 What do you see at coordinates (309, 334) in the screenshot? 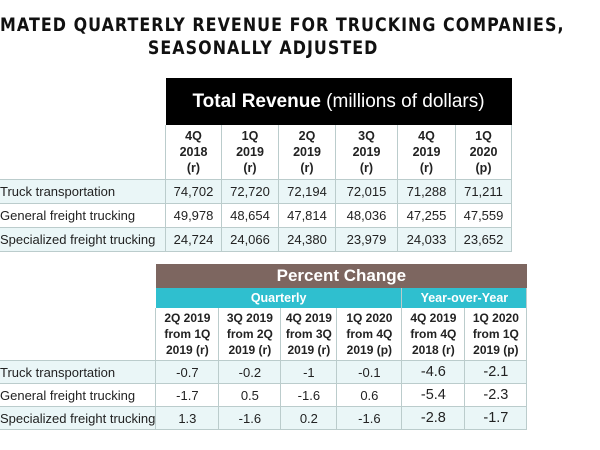
I see `column-header: 4Q 2019 from 3Q 2019 (r)` at bounding box center [309, 334].